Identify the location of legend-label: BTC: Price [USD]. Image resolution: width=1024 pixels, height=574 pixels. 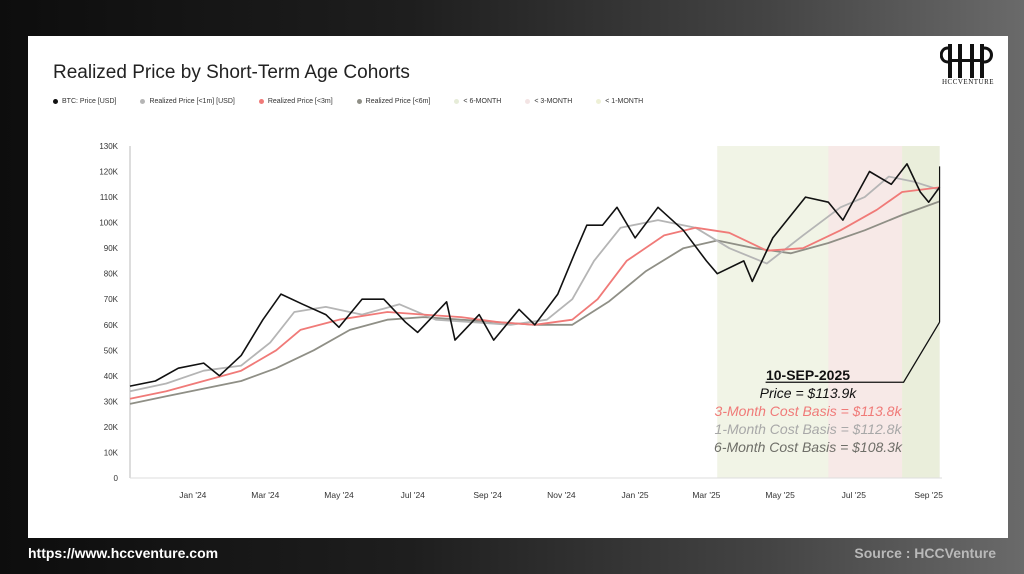
(89, 101).